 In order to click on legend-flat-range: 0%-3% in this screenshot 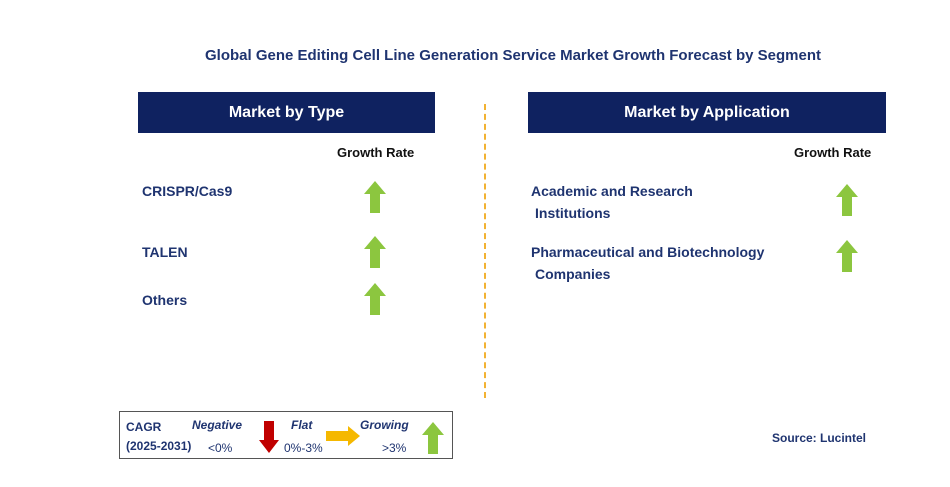, I will do `click(303, 448)`.